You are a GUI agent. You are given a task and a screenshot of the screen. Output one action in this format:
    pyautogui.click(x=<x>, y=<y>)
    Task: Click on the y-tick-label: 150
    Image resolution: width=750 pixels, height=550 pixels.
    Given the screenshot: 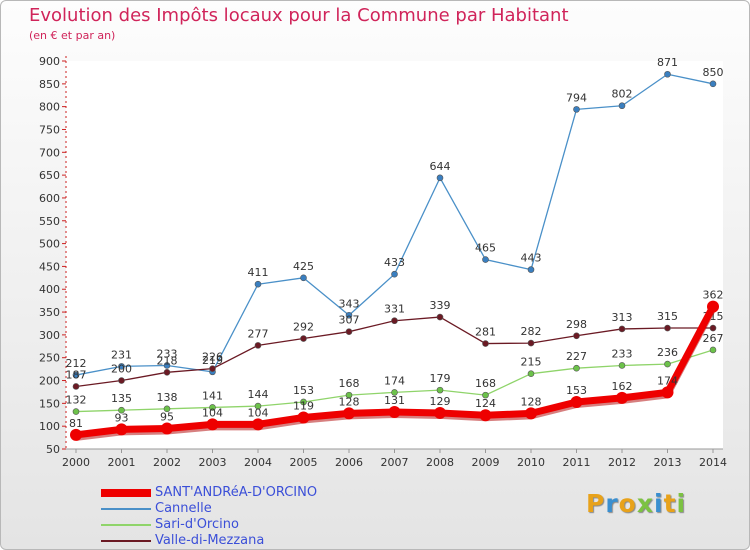 What is the action you would take?
    pyautogui.click(x=49, y=403)
    